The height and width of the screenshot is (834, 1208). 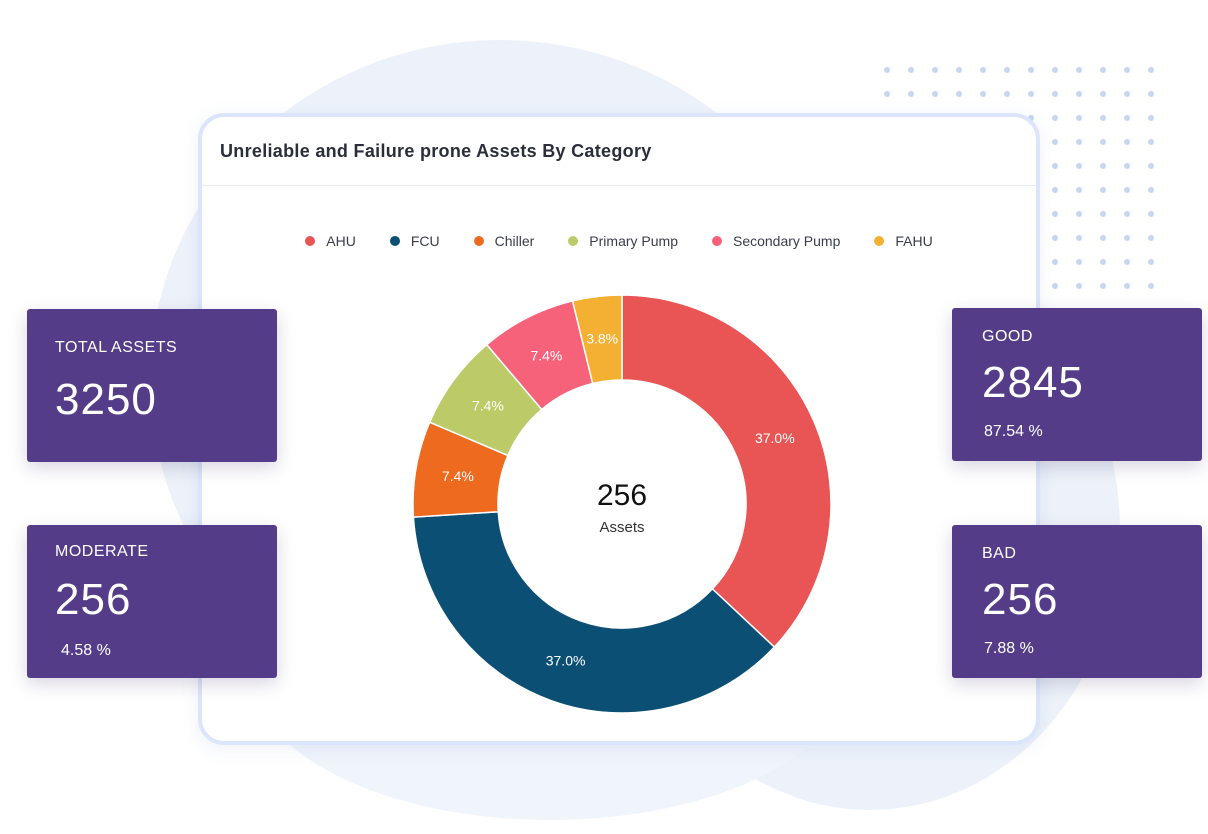 What do you see at coordinates (1013, 431) in the screenshot?
I see `stat-percent: 87.54 %` at bounding box center [1013, 431].